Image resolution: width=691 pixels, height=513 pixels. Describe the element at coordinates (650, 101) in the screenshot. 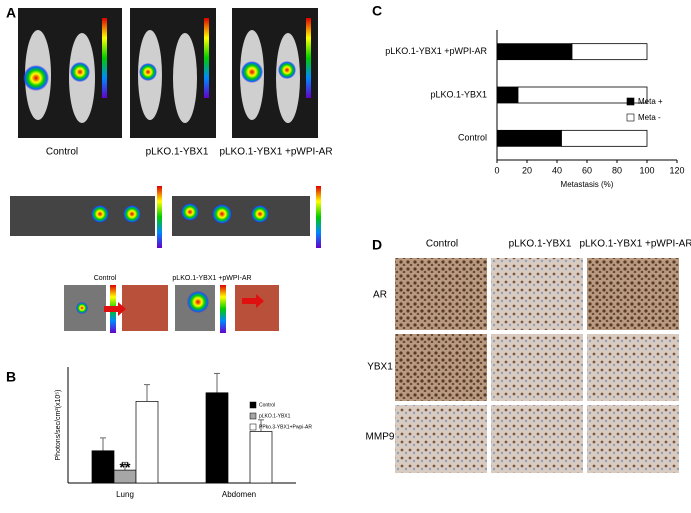

I see `legend-label: Meta +` at that location.